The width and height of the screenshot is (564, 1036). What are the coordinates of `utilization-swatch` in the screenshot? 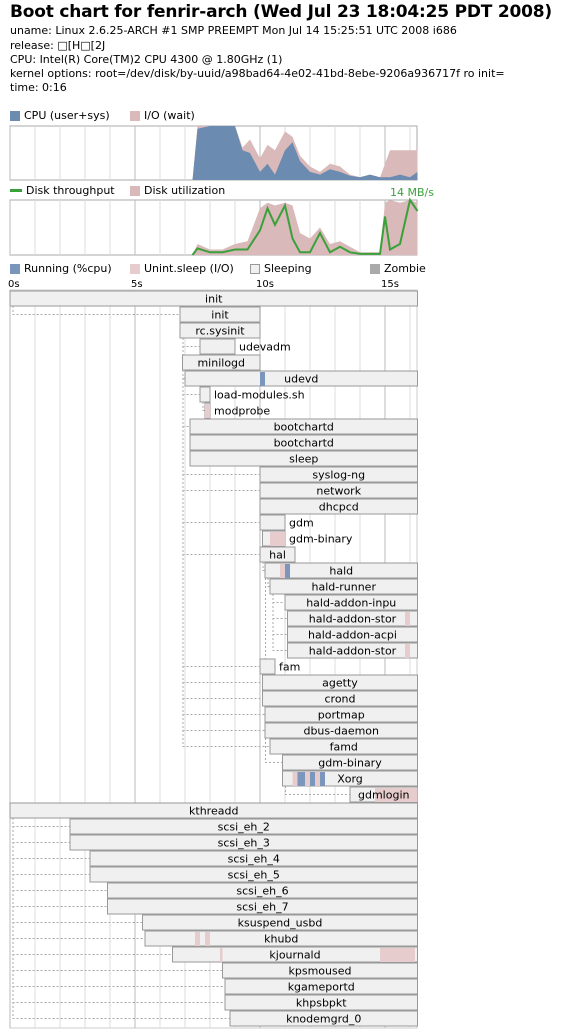 It's located at (135, 190).